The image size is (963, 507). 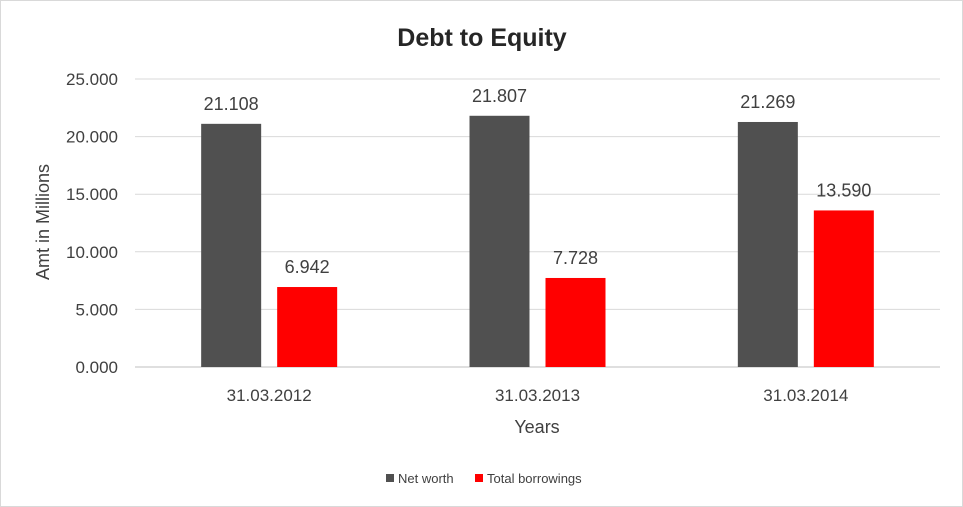 What do you see at coordinates (92, 79) in the screenshot?
I see `y-tick-label: 25.000` at bounding box center [92, 79].